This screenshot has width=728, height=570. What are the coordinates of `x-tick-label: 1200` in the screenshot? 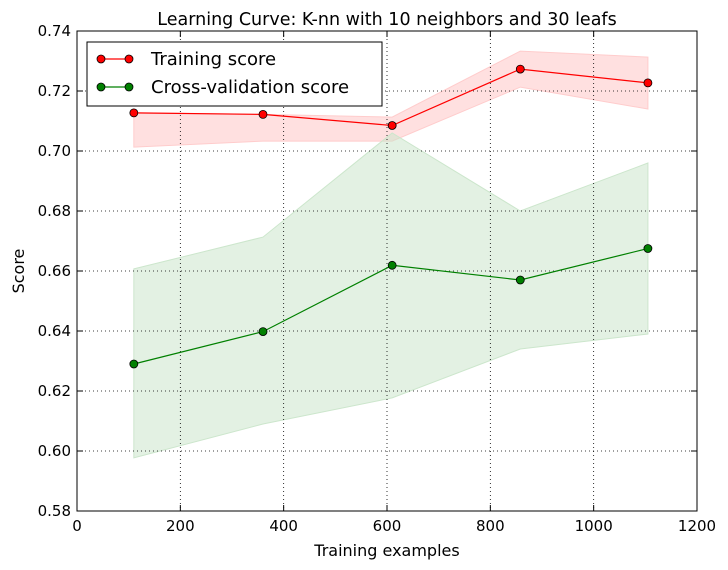 It's located at (697, 526).